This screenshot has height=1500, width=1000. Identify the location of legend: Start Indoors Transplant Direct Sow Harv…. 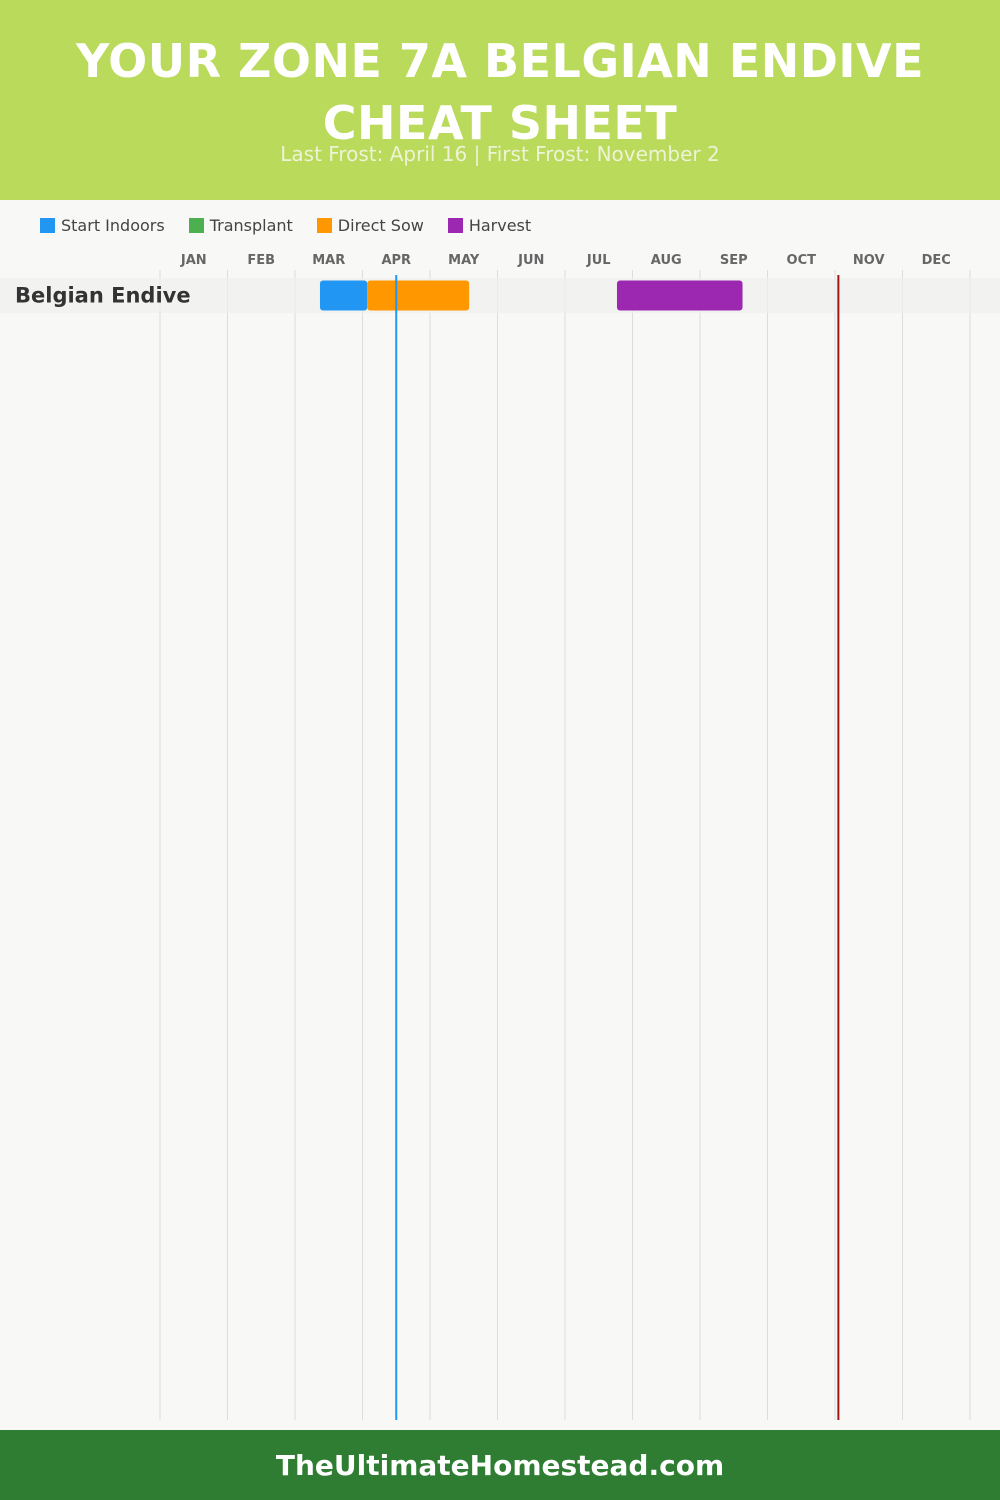
(297, 225).